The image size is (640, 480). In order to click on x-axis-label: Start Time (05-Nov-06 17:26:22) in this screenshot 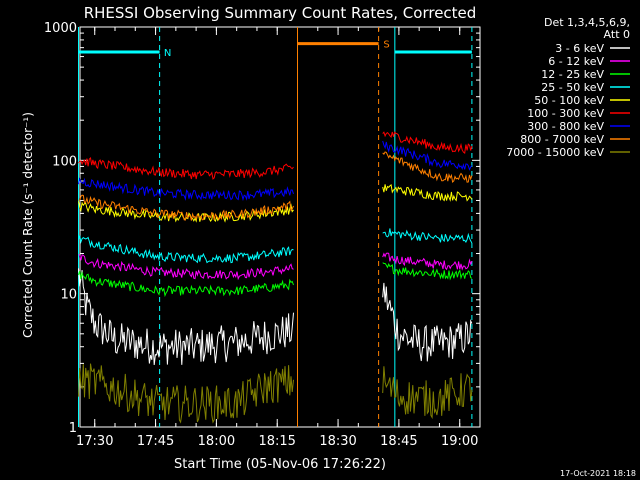, I will do `click(280, 464)`.